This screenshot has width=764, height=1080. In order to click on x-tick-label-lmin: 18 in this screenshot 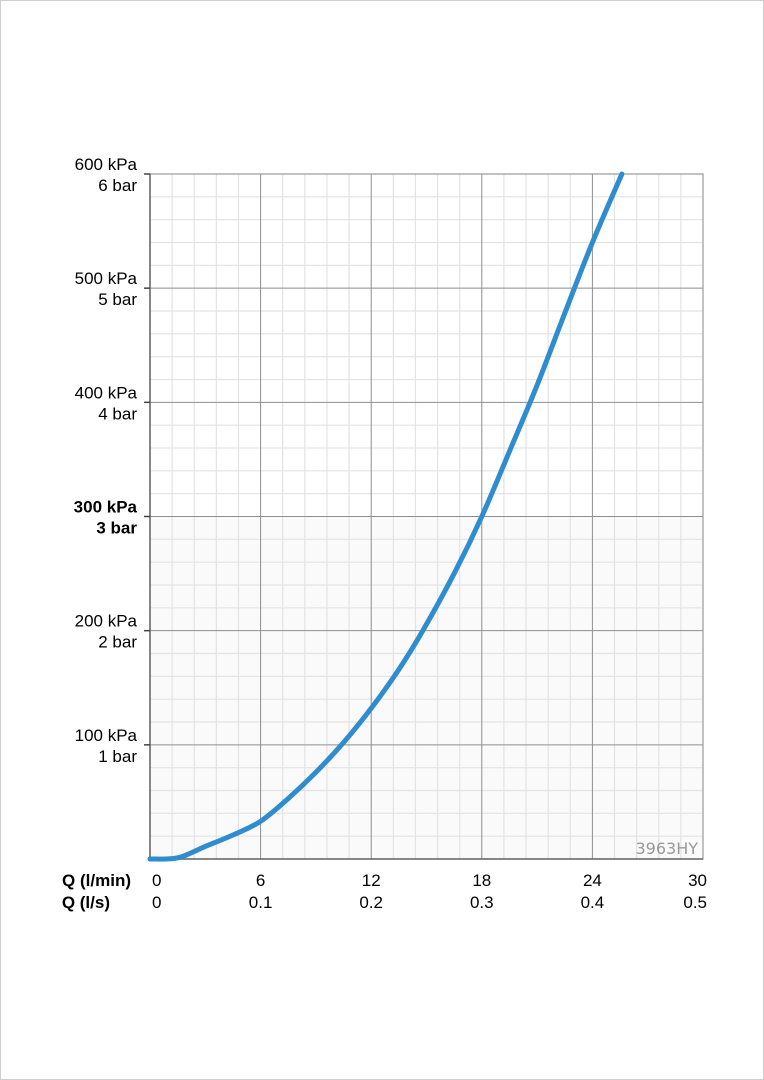, I will do `click(481, 880)`.